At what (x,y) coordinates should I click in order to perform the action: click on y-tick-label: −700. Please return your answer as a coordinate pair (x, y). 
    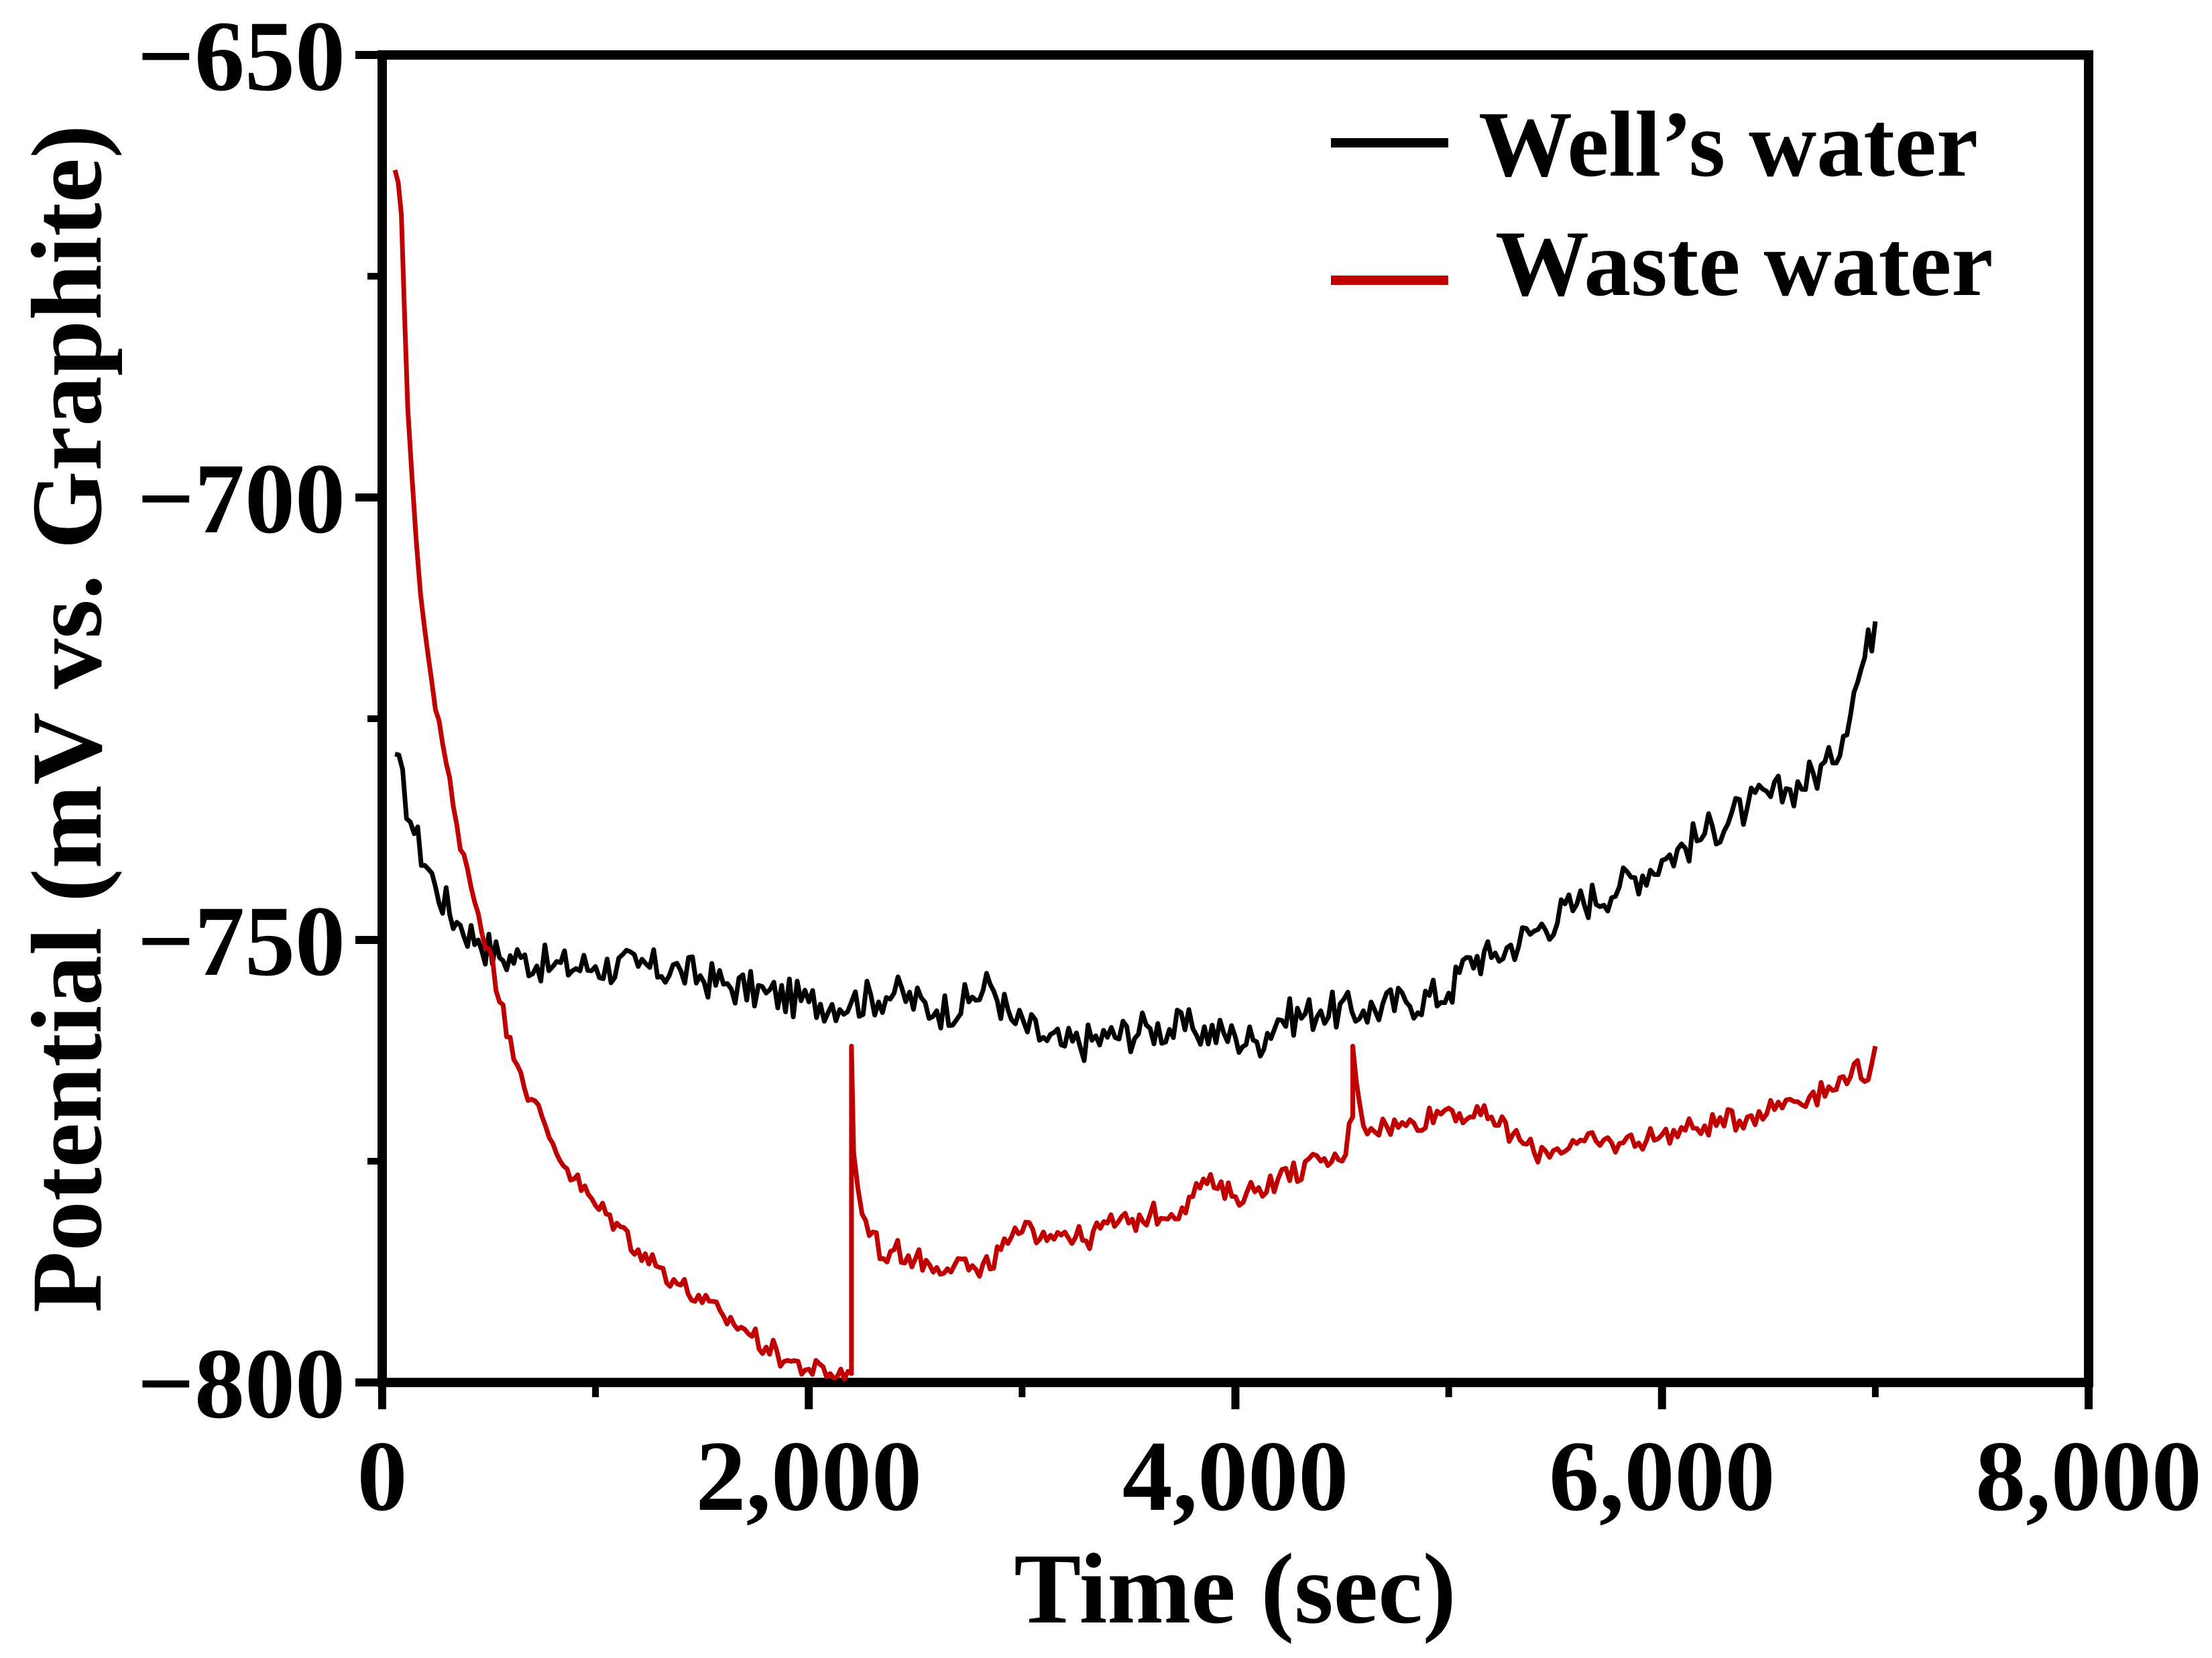
    Looking at the image, I should click on (241, 498).